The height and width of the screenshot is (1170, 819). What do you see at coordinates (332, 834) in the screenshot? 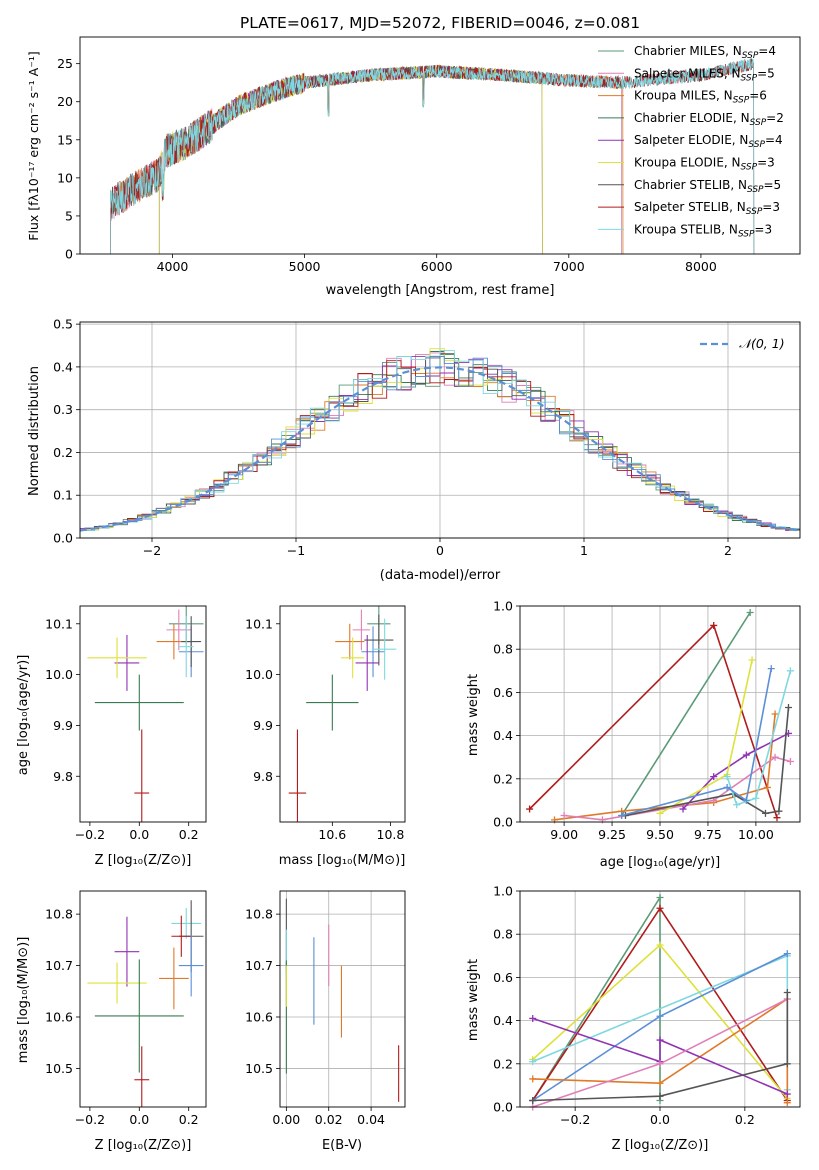
I see `x-tick-label: 10.6` at bounding box center [332, 834].